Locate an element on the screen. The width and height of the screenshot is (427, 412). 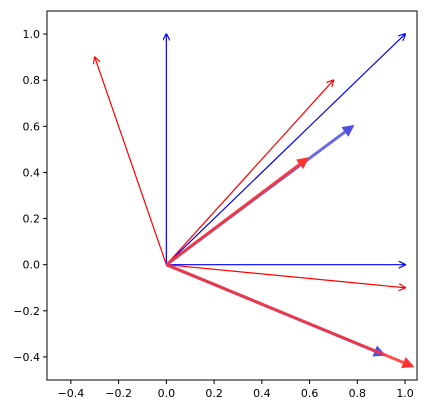
x-tick-label: −0.2 is located at coordinates (118, 393).